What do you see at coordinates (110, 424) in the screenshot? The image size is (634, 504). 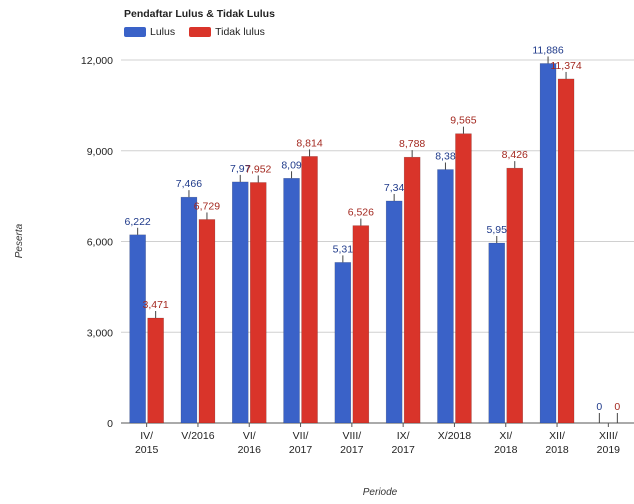 I see `y-tick-label: 0` at bounding box center [110, 424].